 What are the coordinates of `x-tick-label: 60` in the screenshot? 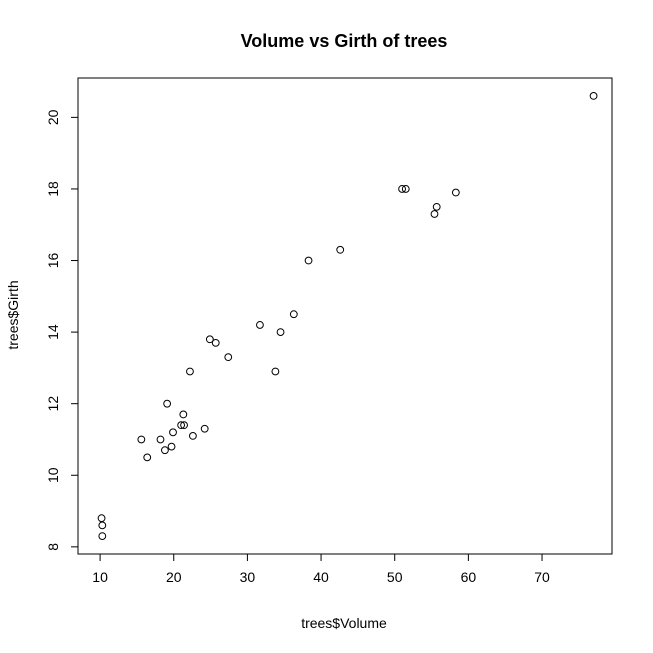 It's located at (469, 577).